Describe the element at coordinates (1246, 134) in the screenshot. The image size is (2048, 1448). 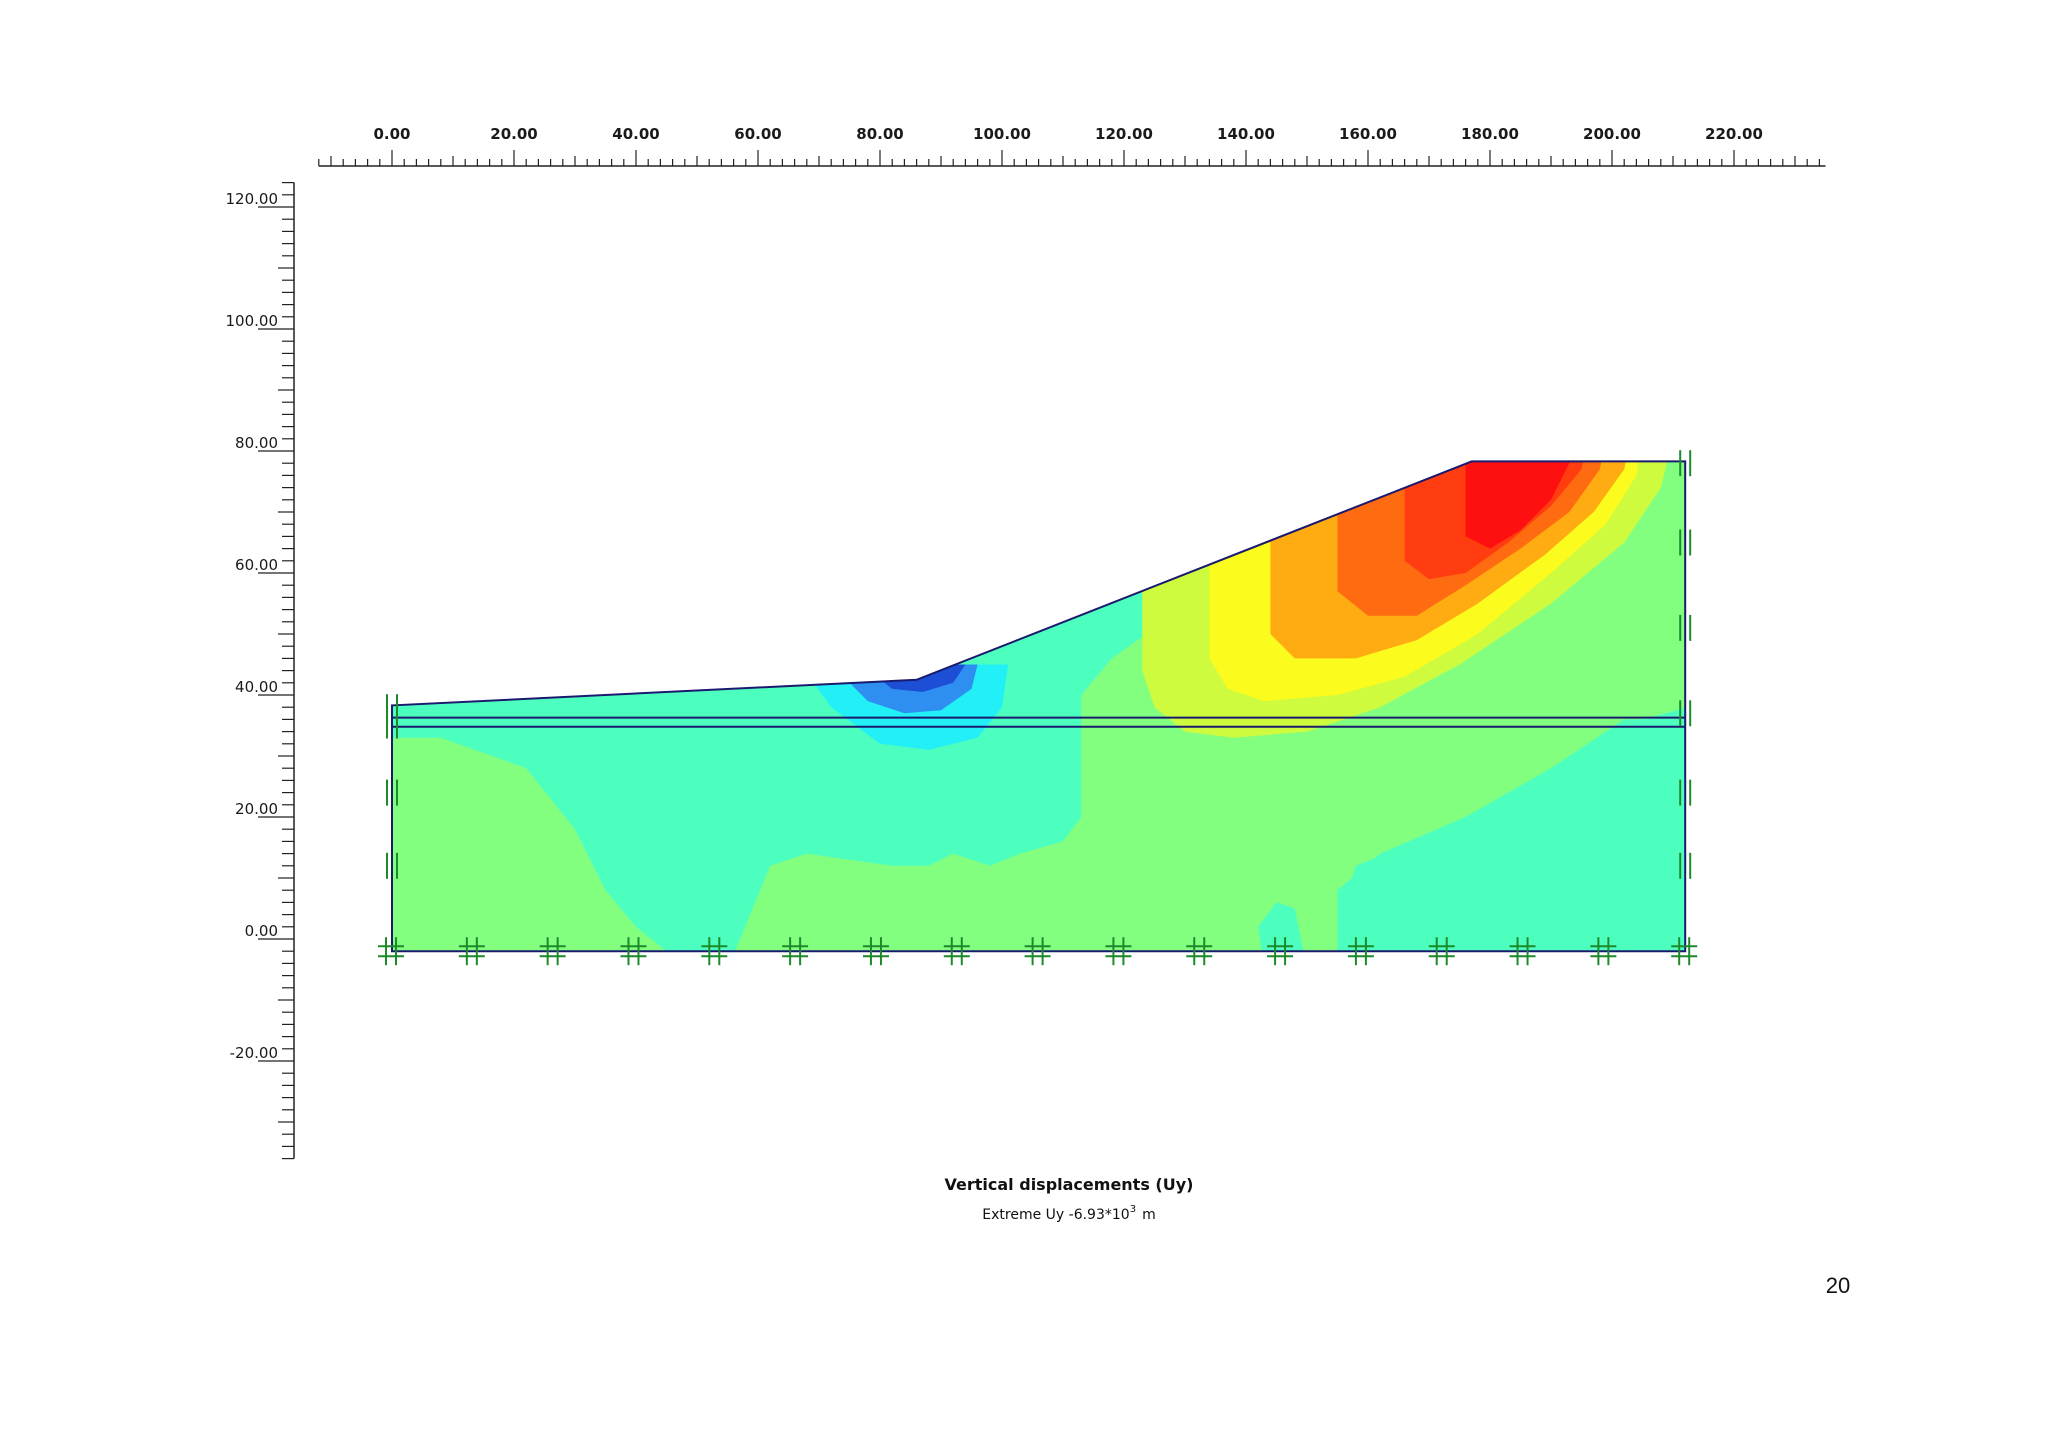
I see `x-tick-label: 140.00` at that location.